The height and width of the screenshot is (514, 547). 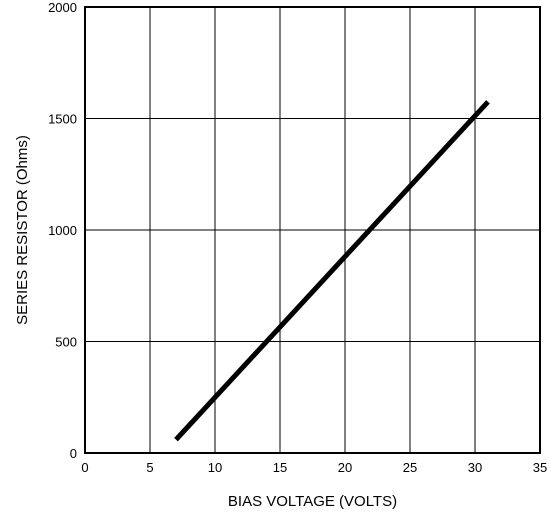 What do you see at coordinates (62, 7) in the screenshot?
I see `y-tick-label: 2000` at bounding box center [62, 7].